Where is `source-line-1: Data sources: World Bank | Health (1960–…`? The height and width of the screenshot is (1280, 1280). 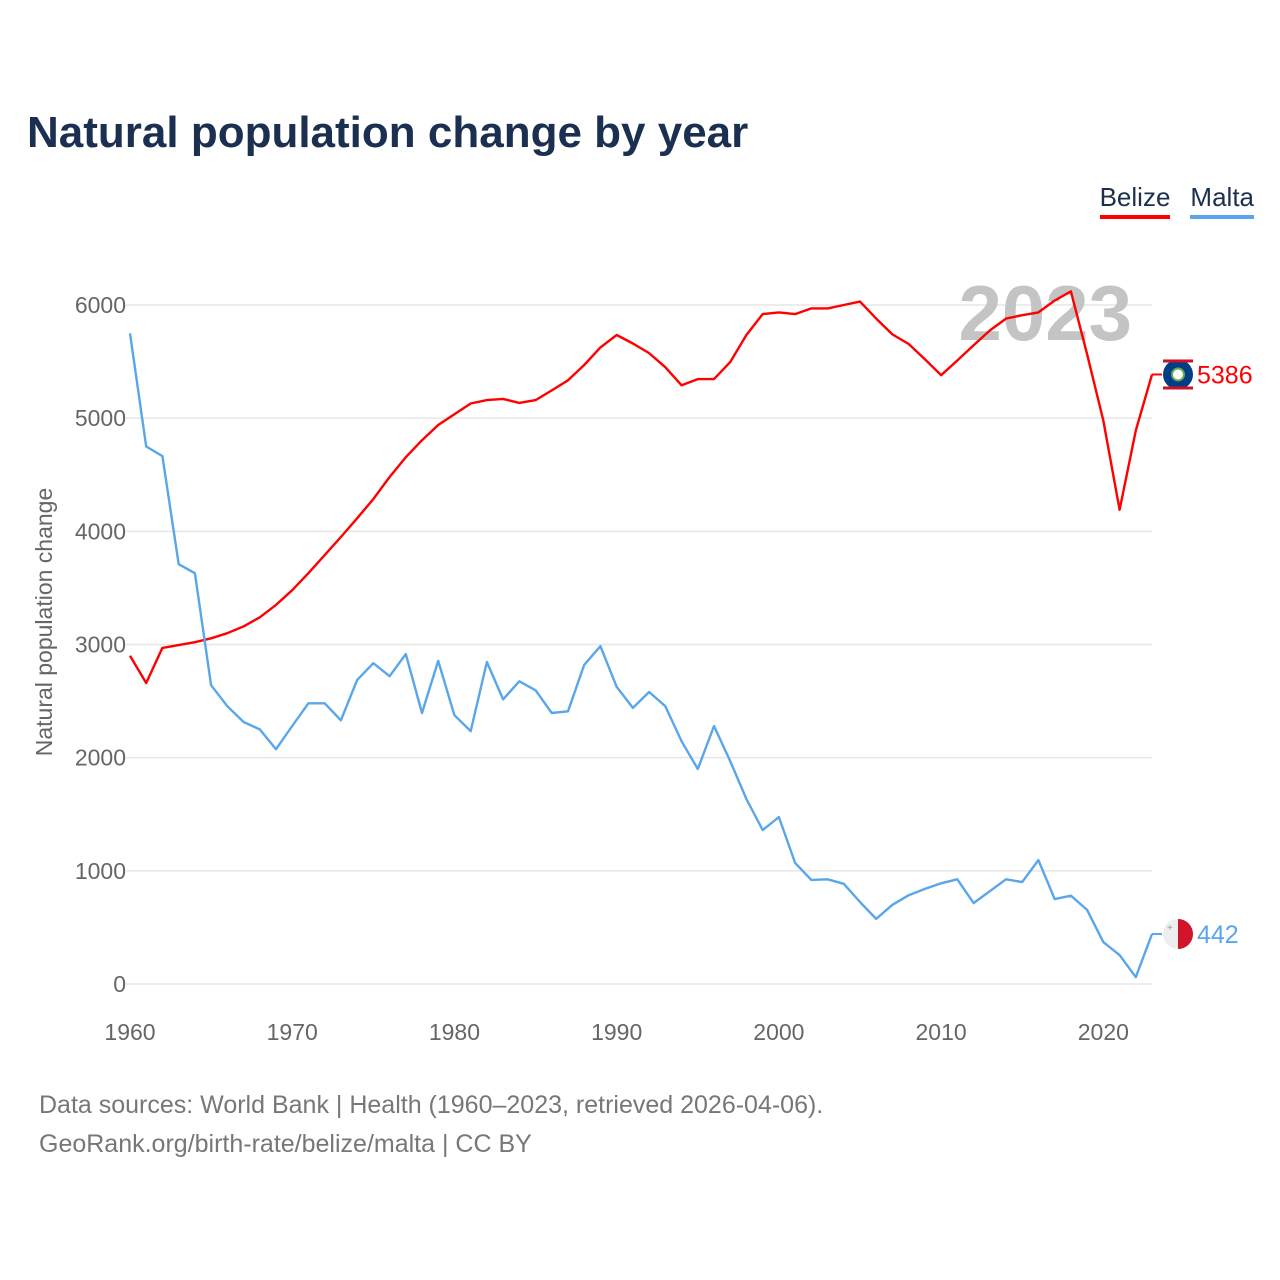
source-line-1: Data sources: World Bank | Health (1960–… is located at coordinates (431, 1105).